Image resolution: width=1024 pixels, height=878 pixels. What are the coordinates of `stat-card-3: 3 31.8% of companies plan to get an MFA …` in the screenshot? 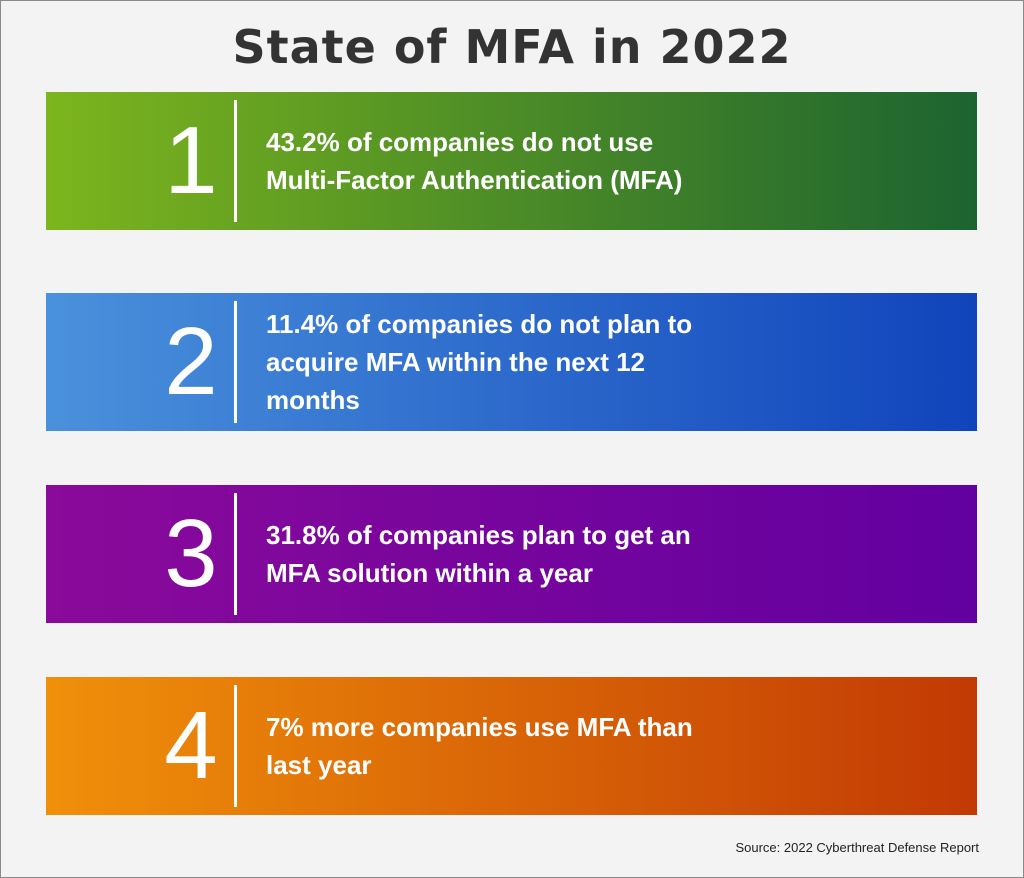 It's located at (511, 554).